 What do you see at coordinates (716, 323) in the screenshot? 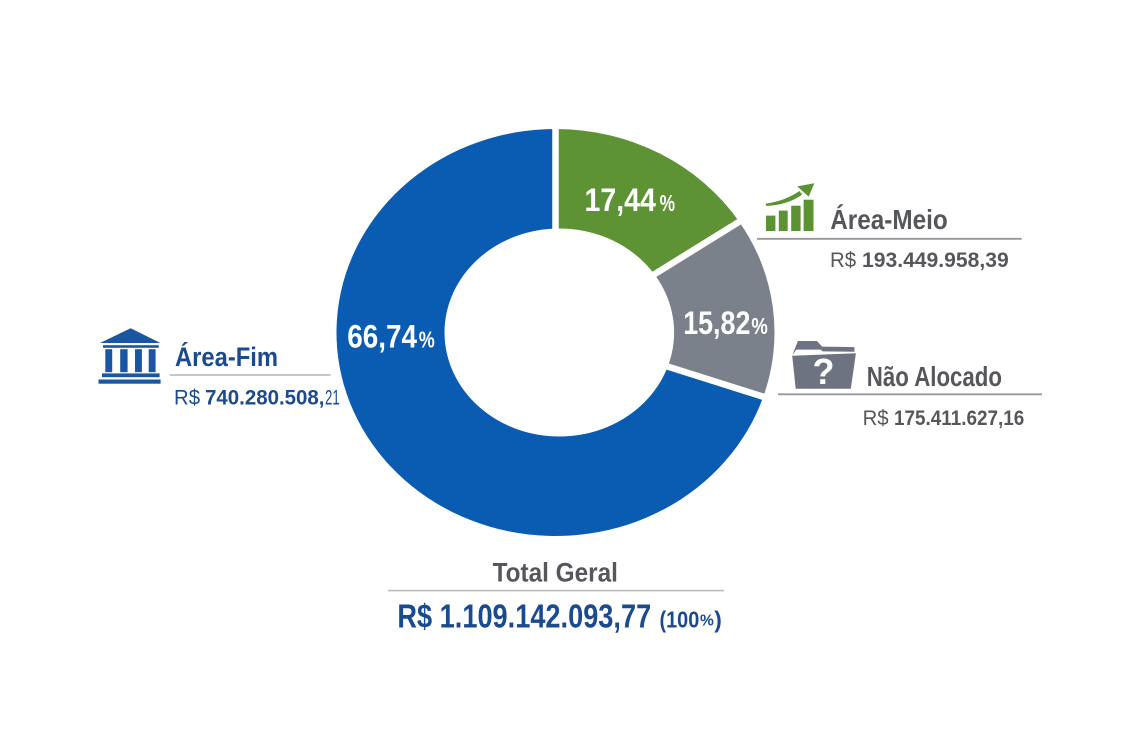
I see `svg-text: 15,82` at bounding box center [716, 323].